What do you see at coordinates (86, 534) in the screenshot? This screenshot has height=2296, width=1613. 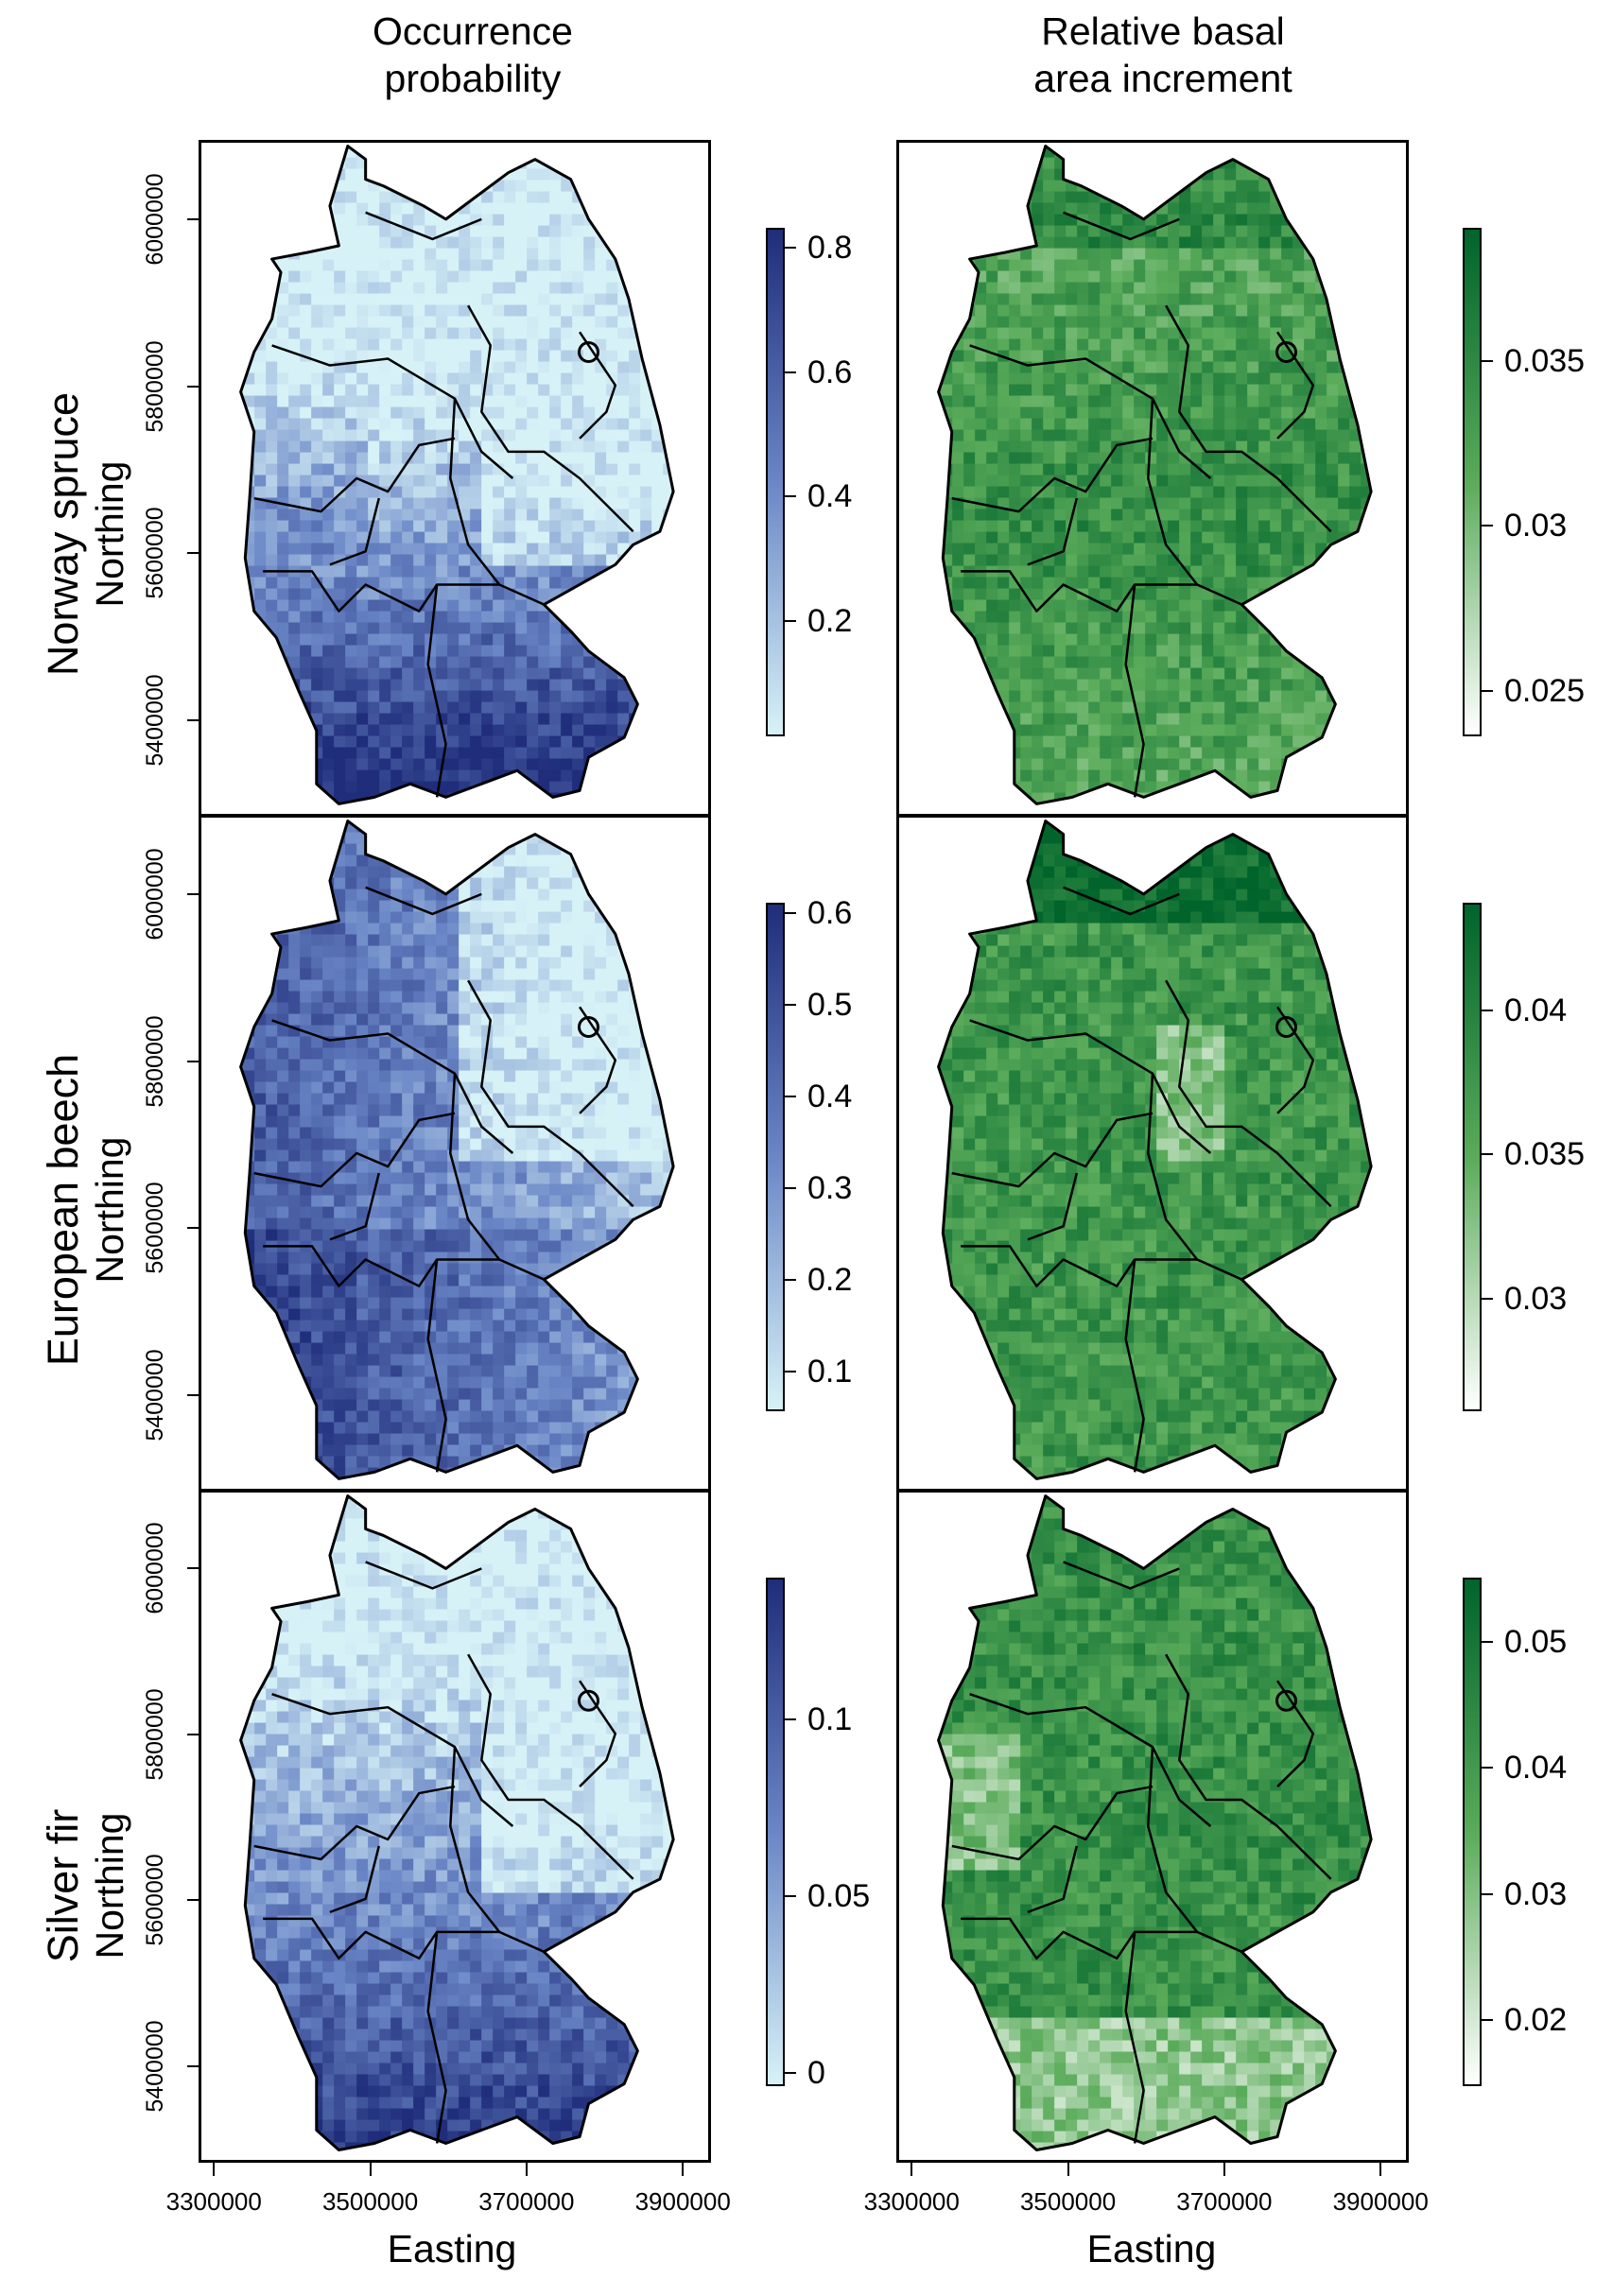 I see `row-label-1: Norway spruce Northing` at bounding box center [86, 534].